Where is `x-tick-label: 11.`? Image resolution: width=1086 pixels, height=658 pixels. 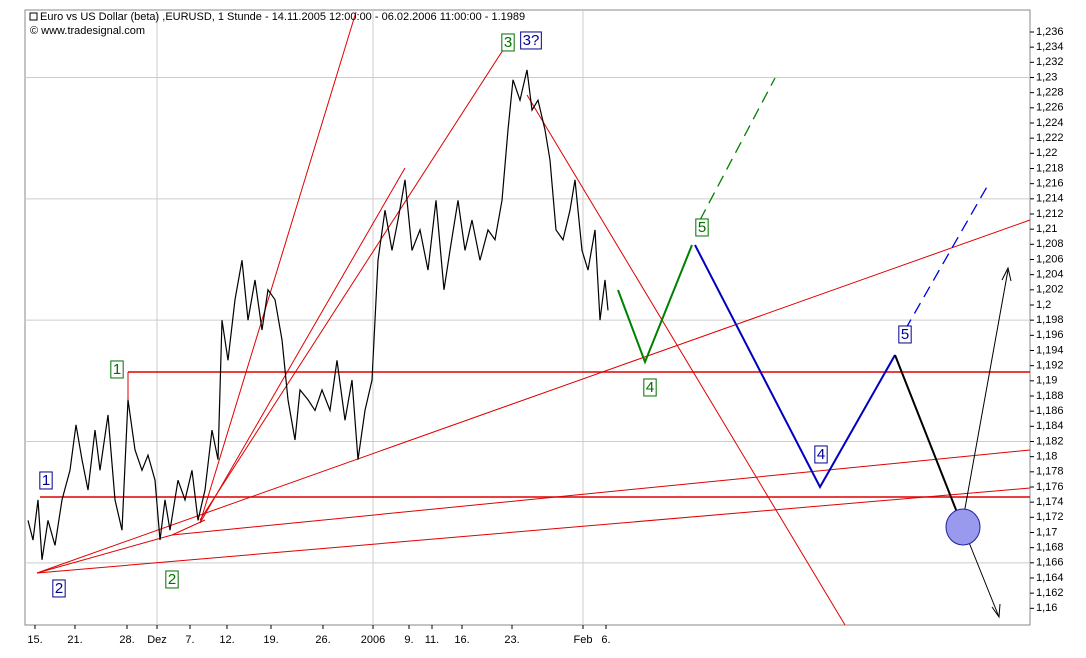 x-tick-label: 11. is located at coordinates (432, 640).